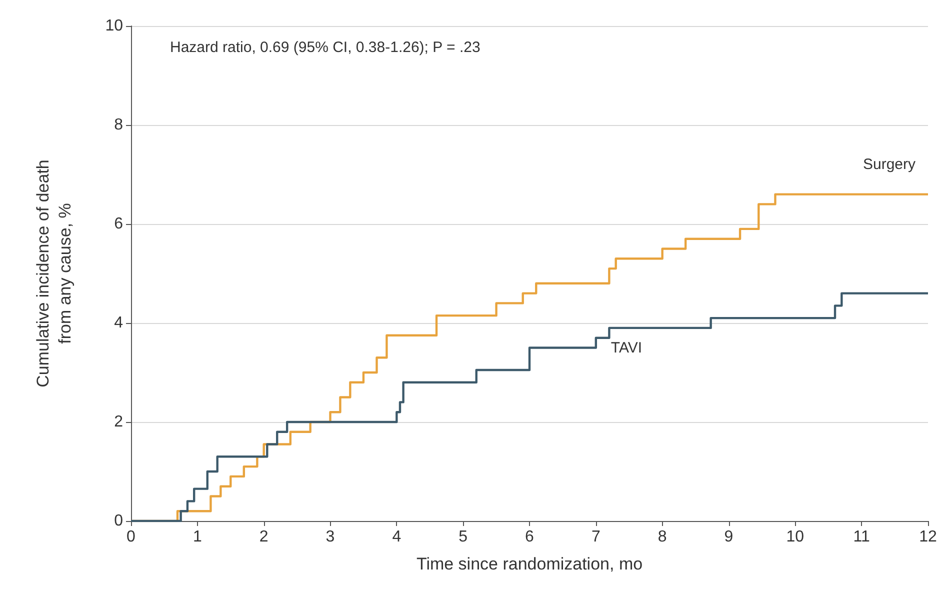  I want to click on y-tick-label: 10, so click(114, 26).